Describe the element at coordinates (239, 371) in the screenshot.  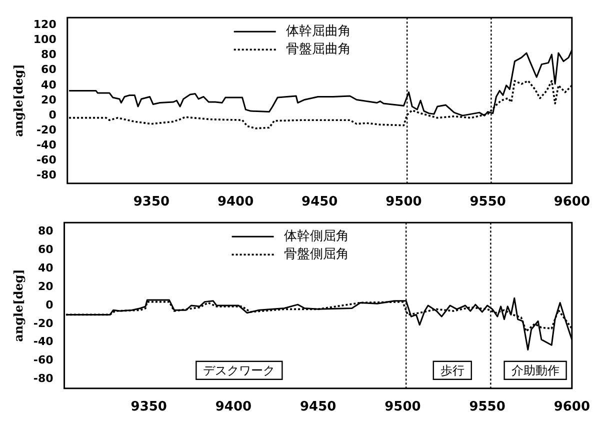
I see `annotation: デスクワーク` at that location.